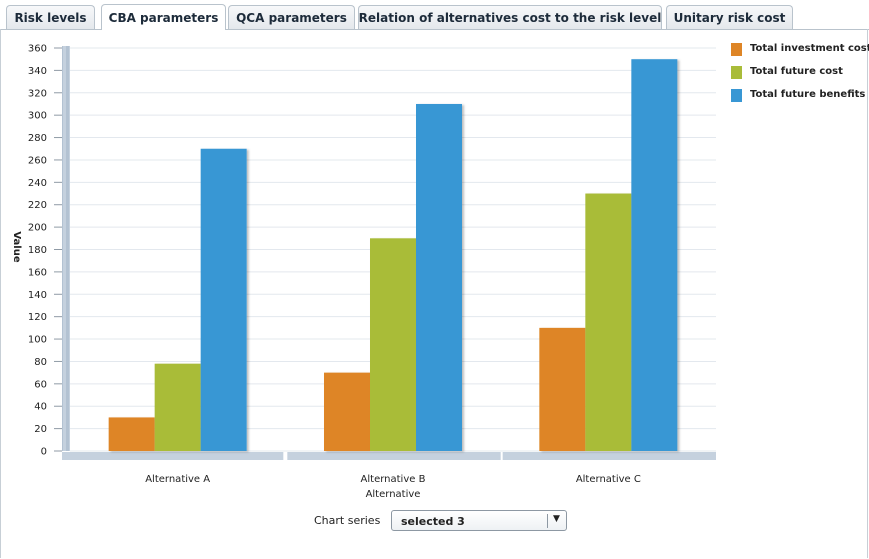 This screenshot has width=869, height=559. What do you see at coordinates (37, 116) in the screenshot?
I see `y-tick-label: 300` at bounding box center [37, 116].